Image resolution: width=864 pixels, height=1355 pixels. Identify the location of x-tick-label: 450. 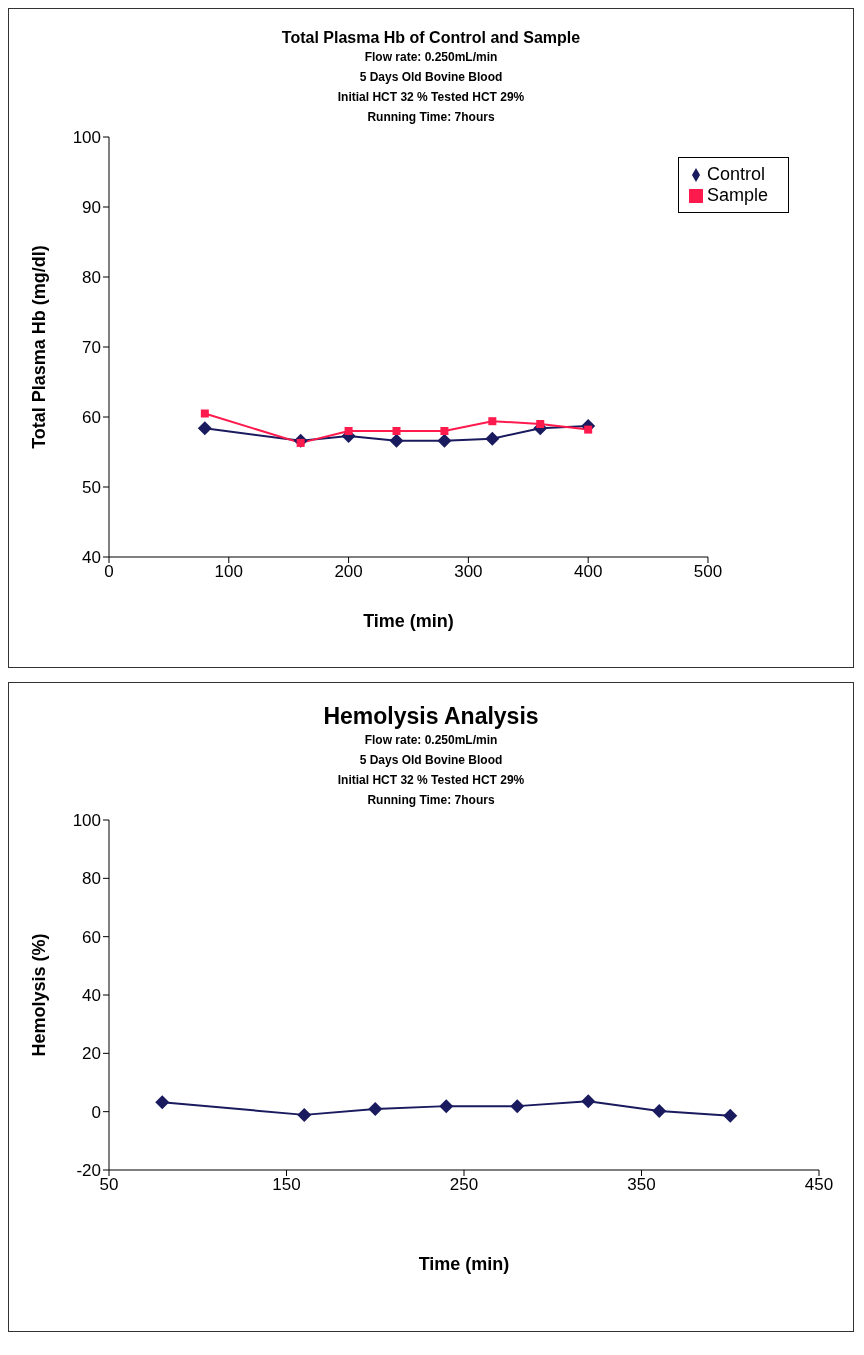
(819, 1185).